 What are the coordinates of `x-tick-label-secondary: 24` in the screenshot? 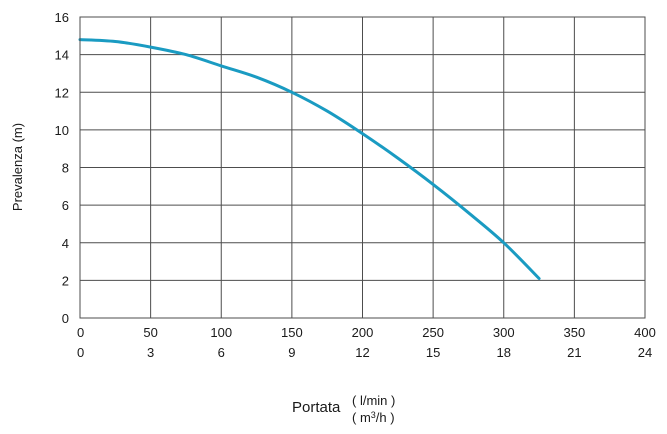 It's located at (645, 352).